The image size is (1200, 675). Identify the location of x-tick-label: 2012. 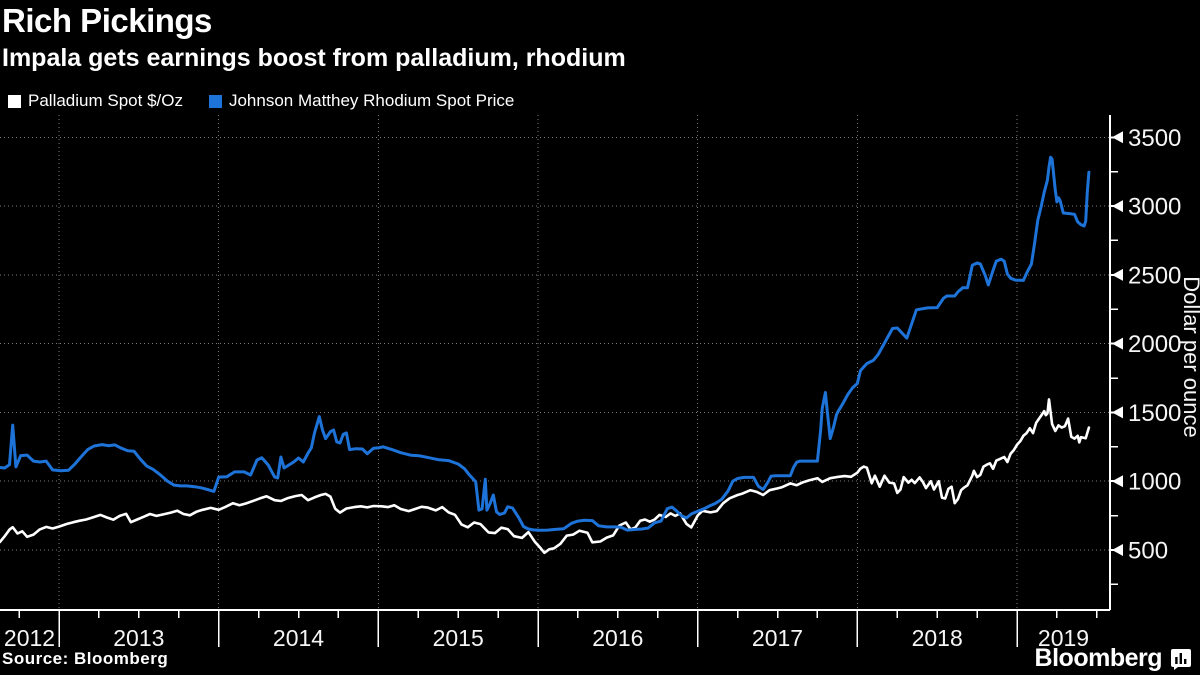
(29, 638).